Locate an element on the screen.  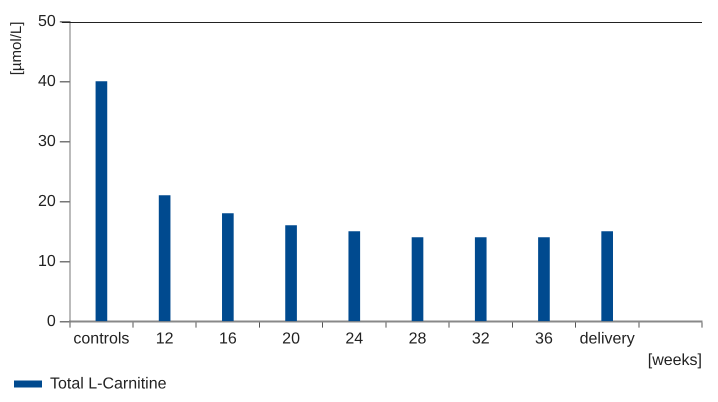
y-tick-label: 10 is located at coordinates (47, 261).